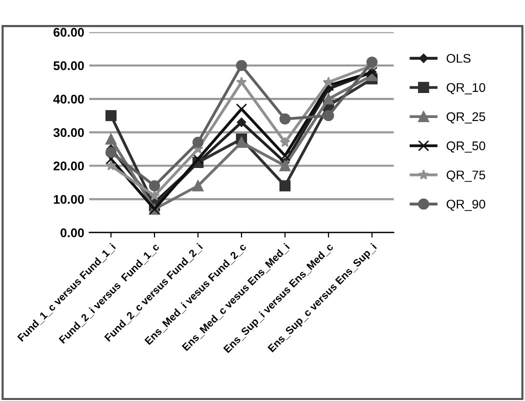  Describe the element at coordinates (458, 58) in the screenshot. I see `legend-label: OLS` at that location.